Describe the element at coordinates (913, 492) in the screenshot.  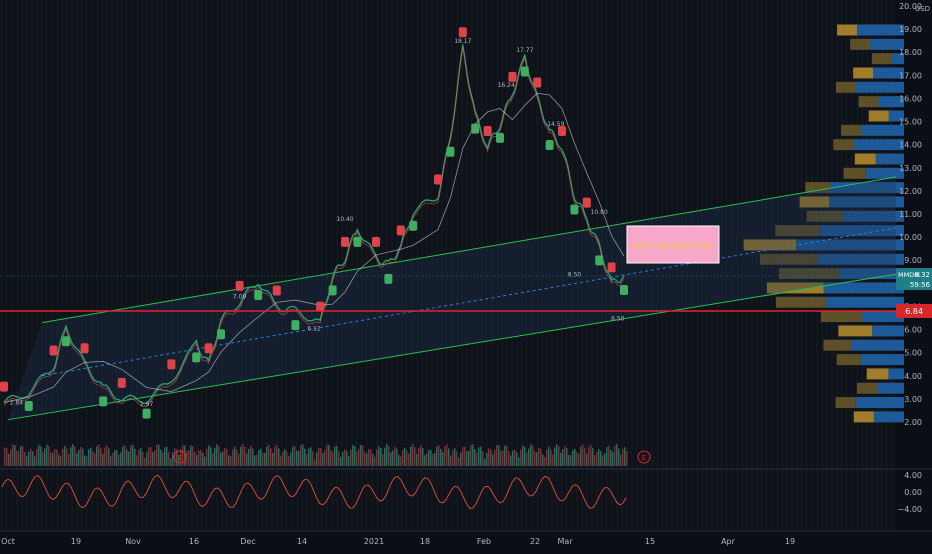
I see `indicator-tick-label: 0.00` at that location.